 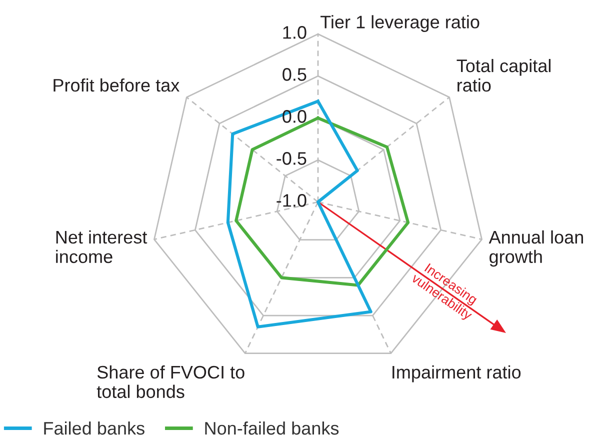 What do you see at coordinates (272, 428) in the screenshot?
I see `legend-label: Non-failed banks` at bounding box center [272, 428].